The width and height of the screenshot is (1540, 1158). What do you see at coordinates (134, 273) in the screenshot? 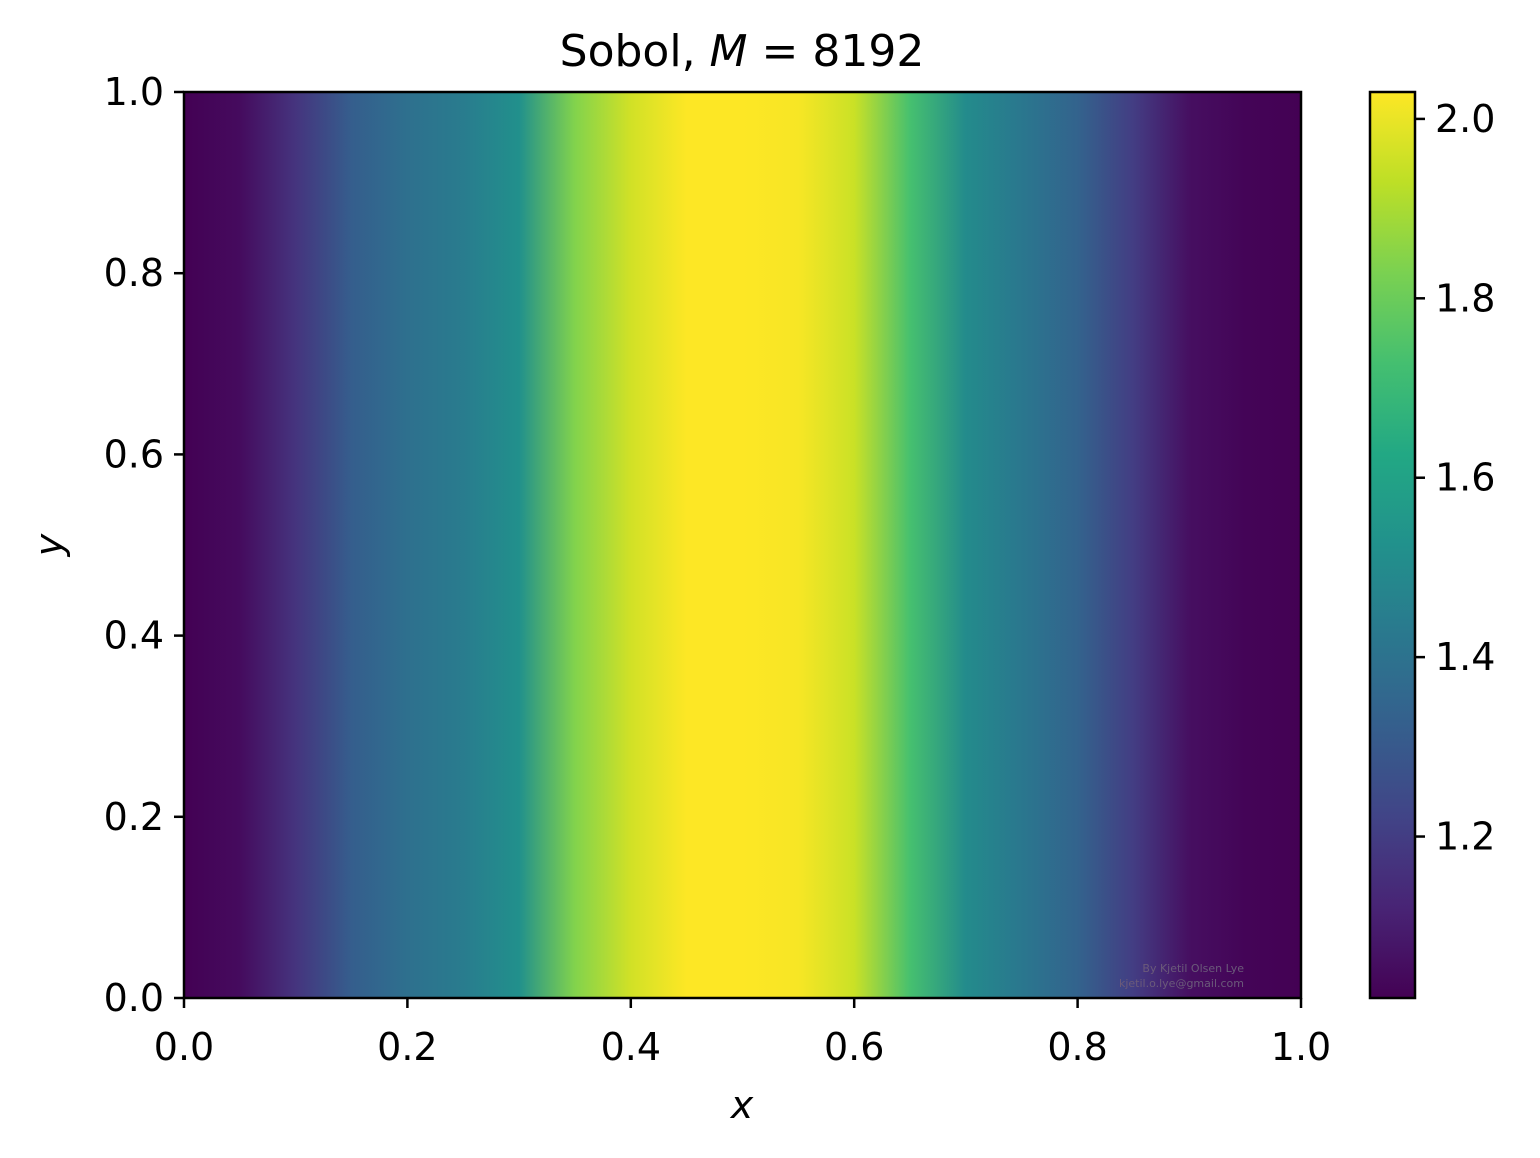
I see `y-tick-label: 0.8` at bounding box center [134, 273].